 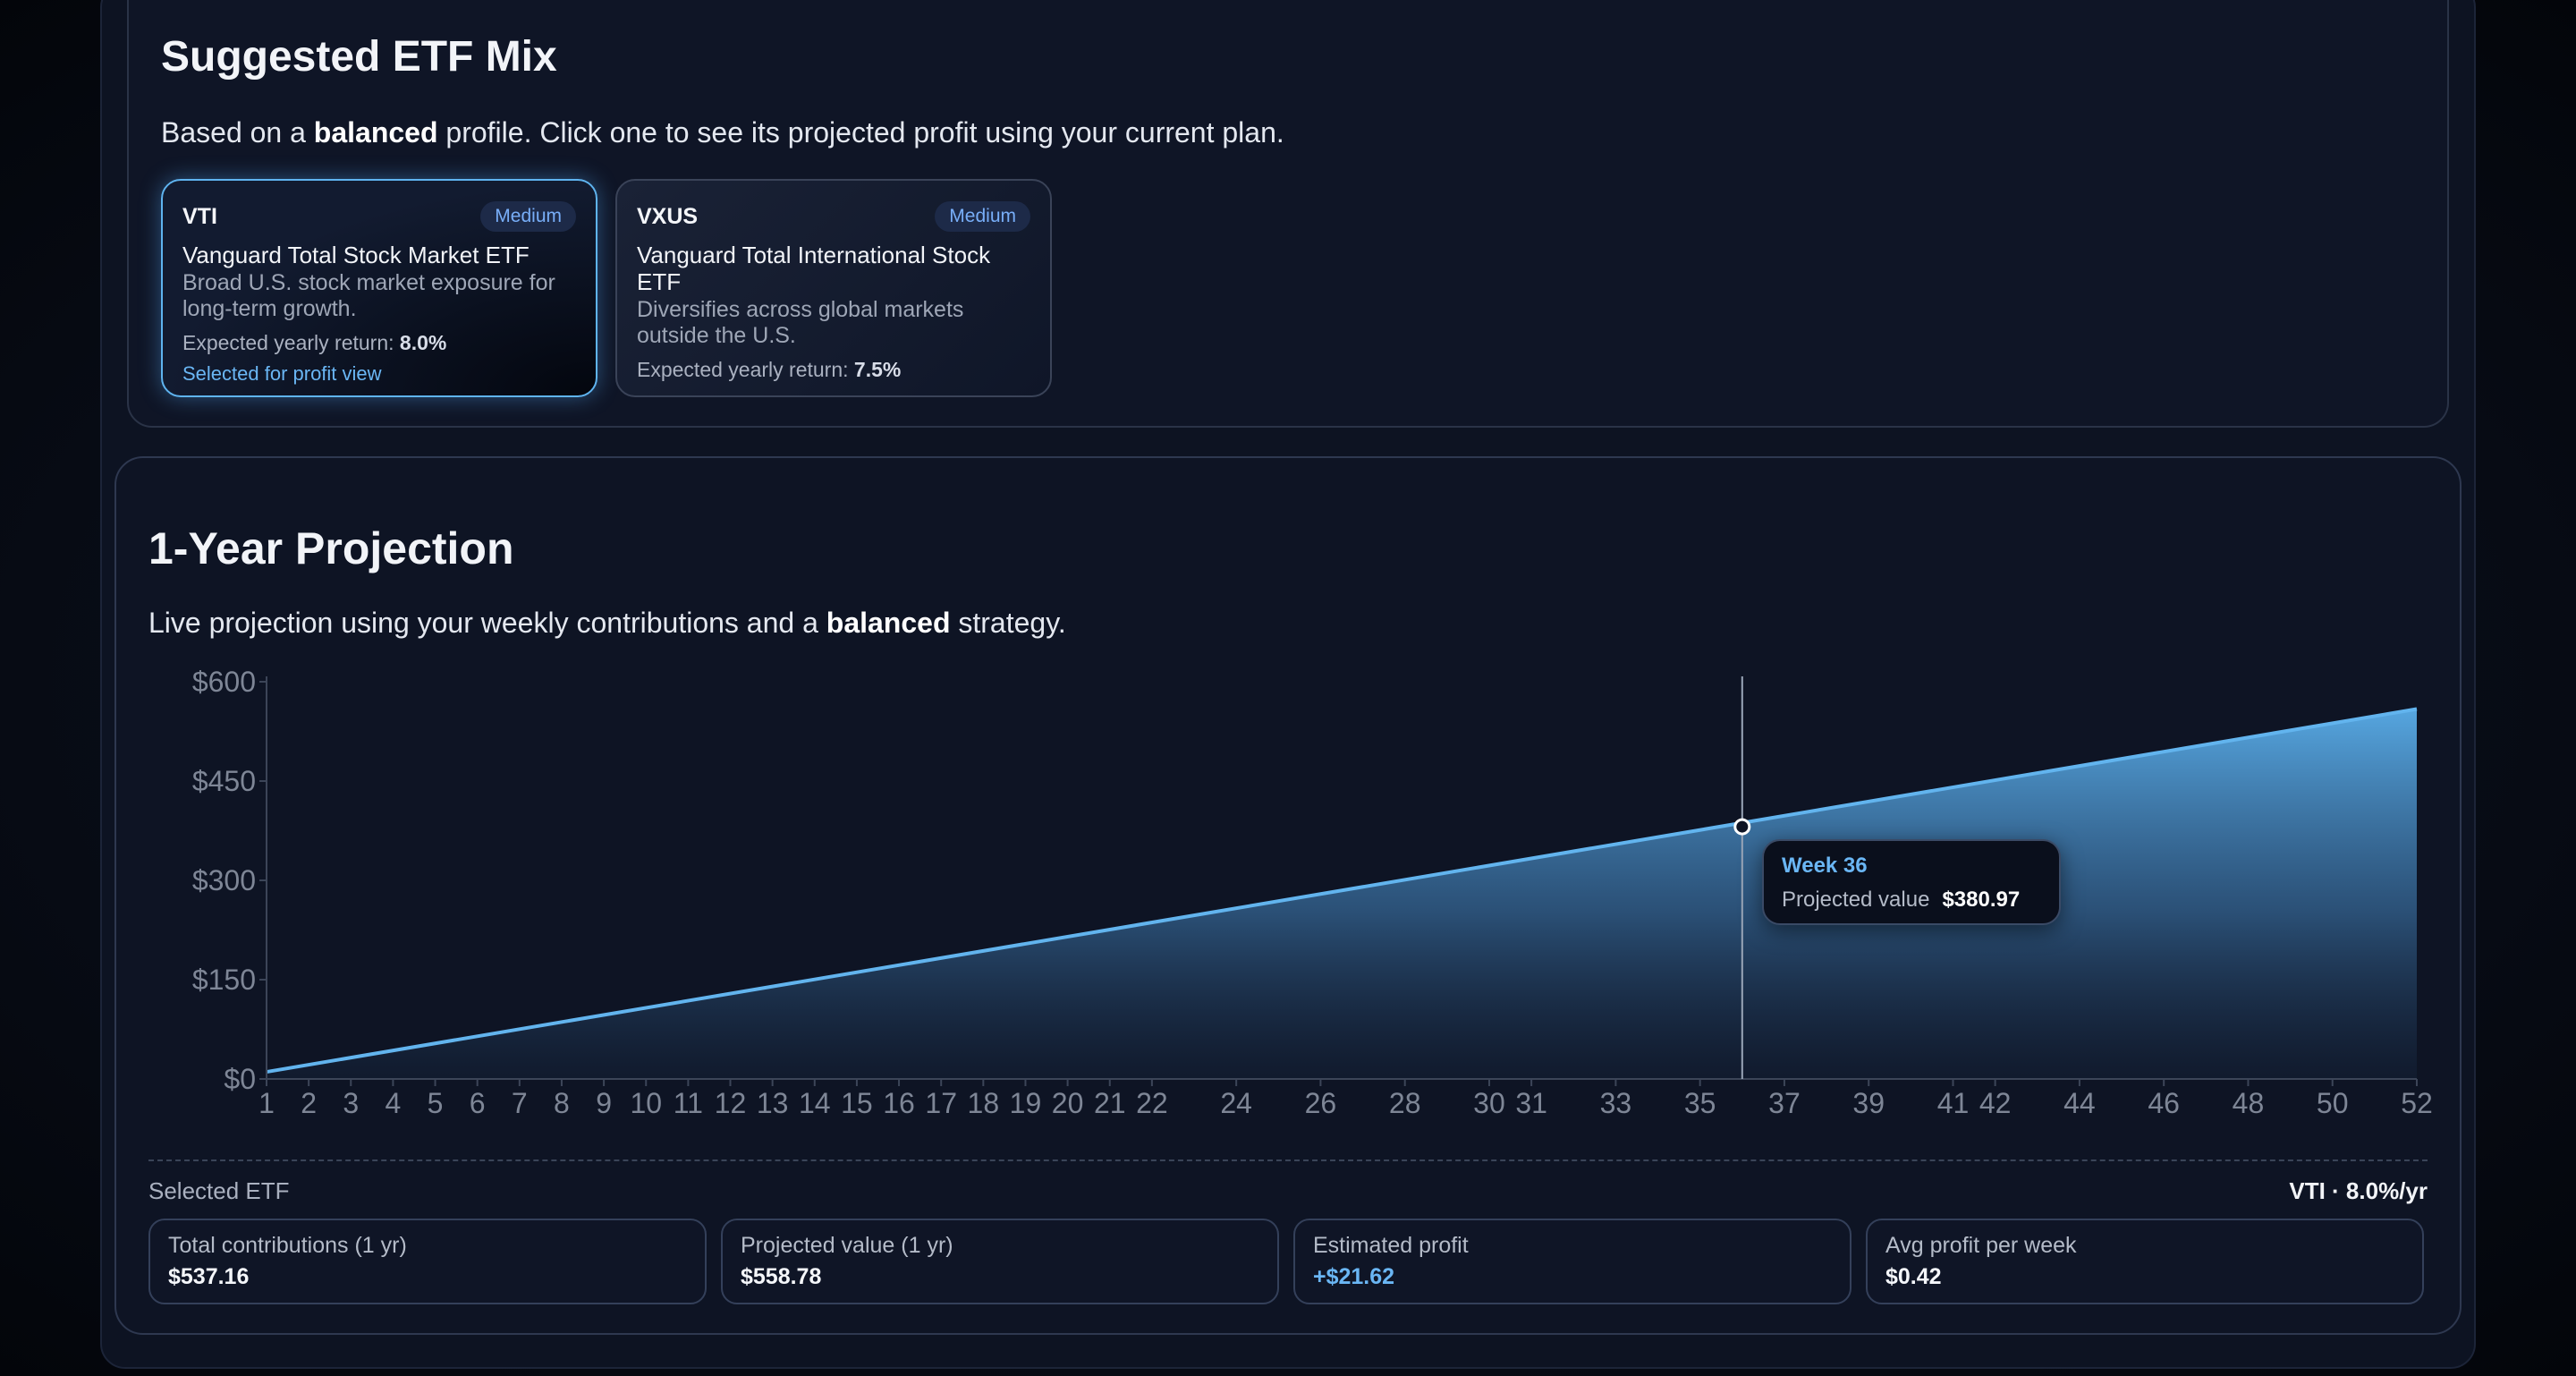 What do you see at coordinates (1110, 1103) in the screenshot?
I see `x-tick-label: 21` at bounding box center [1110, 1103].